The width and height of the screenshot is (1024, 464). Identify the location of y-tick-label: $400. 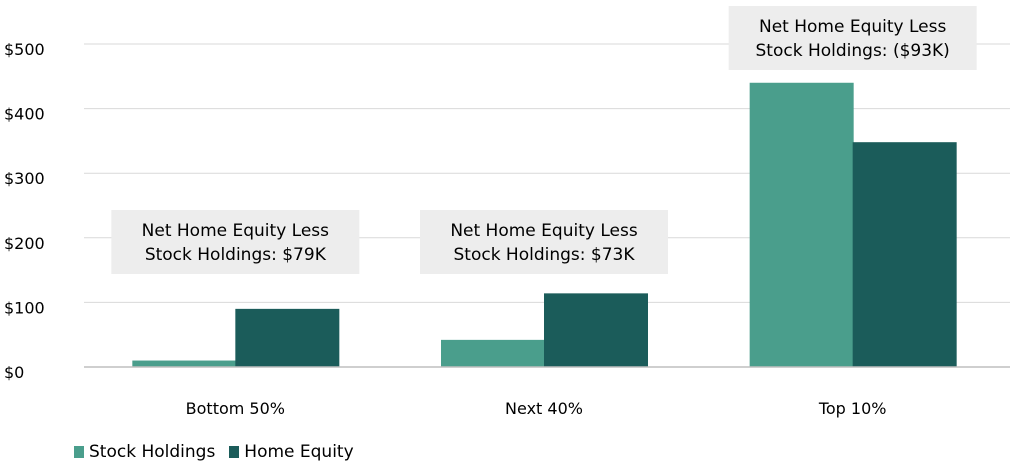
(24, 114).